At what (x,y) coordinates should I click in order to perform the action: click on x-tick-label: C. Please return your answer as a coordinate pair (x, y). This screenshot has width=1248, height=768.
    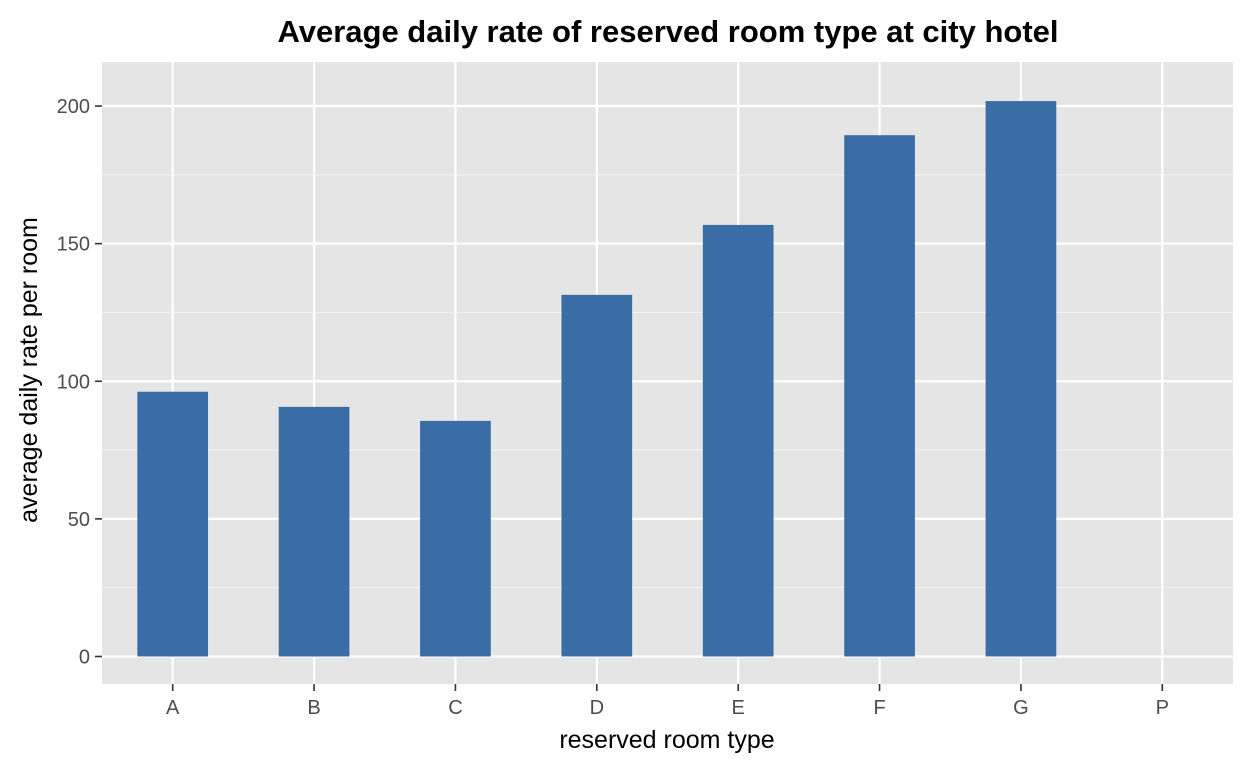
    Looking at the image, I should click on (455, 708).